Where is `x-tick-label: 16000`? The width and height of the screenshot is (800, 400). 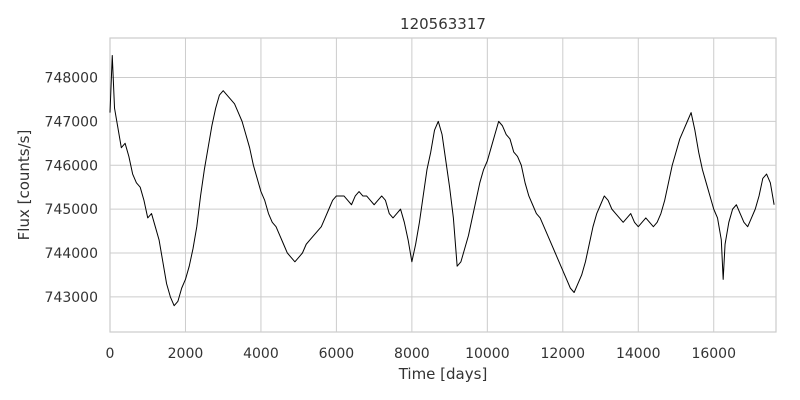 x-tick-label: 16000 is located at coordinates (713, 354).